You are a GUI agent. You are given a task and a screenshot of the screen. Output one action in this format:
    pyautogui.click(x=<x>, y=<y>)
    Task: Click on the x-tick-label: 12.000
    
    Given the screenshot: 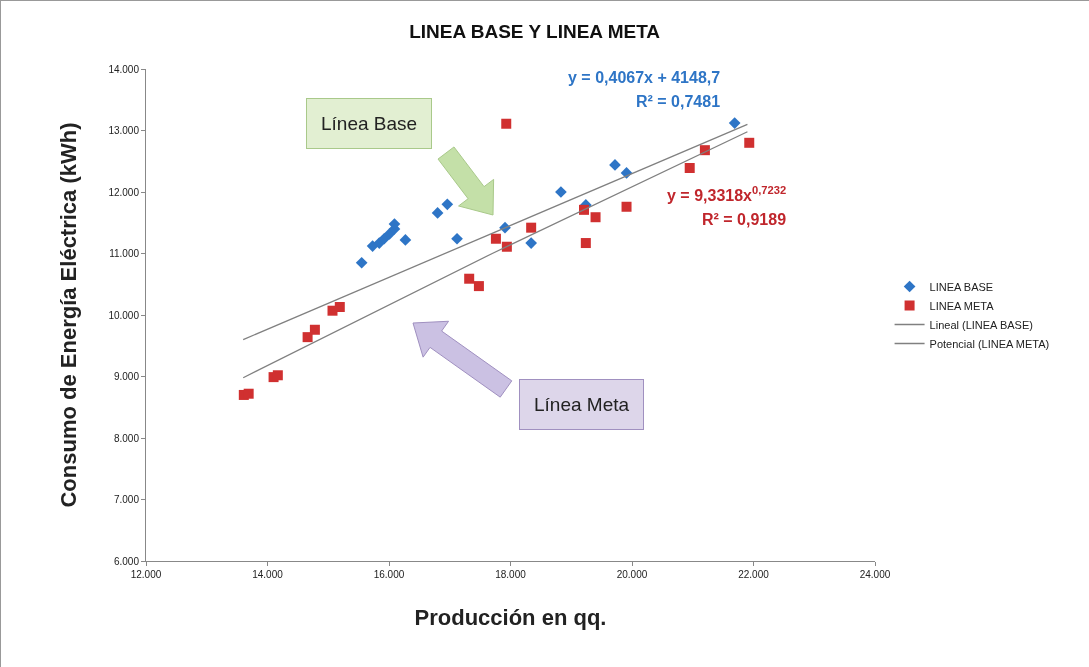 What is the action you would take?
    pyautogui.click(x=146, y=574)
    